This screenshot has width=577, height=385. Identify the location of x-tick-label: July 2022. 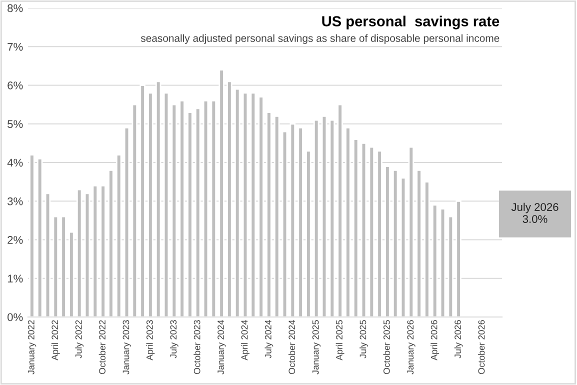
(79, 339).